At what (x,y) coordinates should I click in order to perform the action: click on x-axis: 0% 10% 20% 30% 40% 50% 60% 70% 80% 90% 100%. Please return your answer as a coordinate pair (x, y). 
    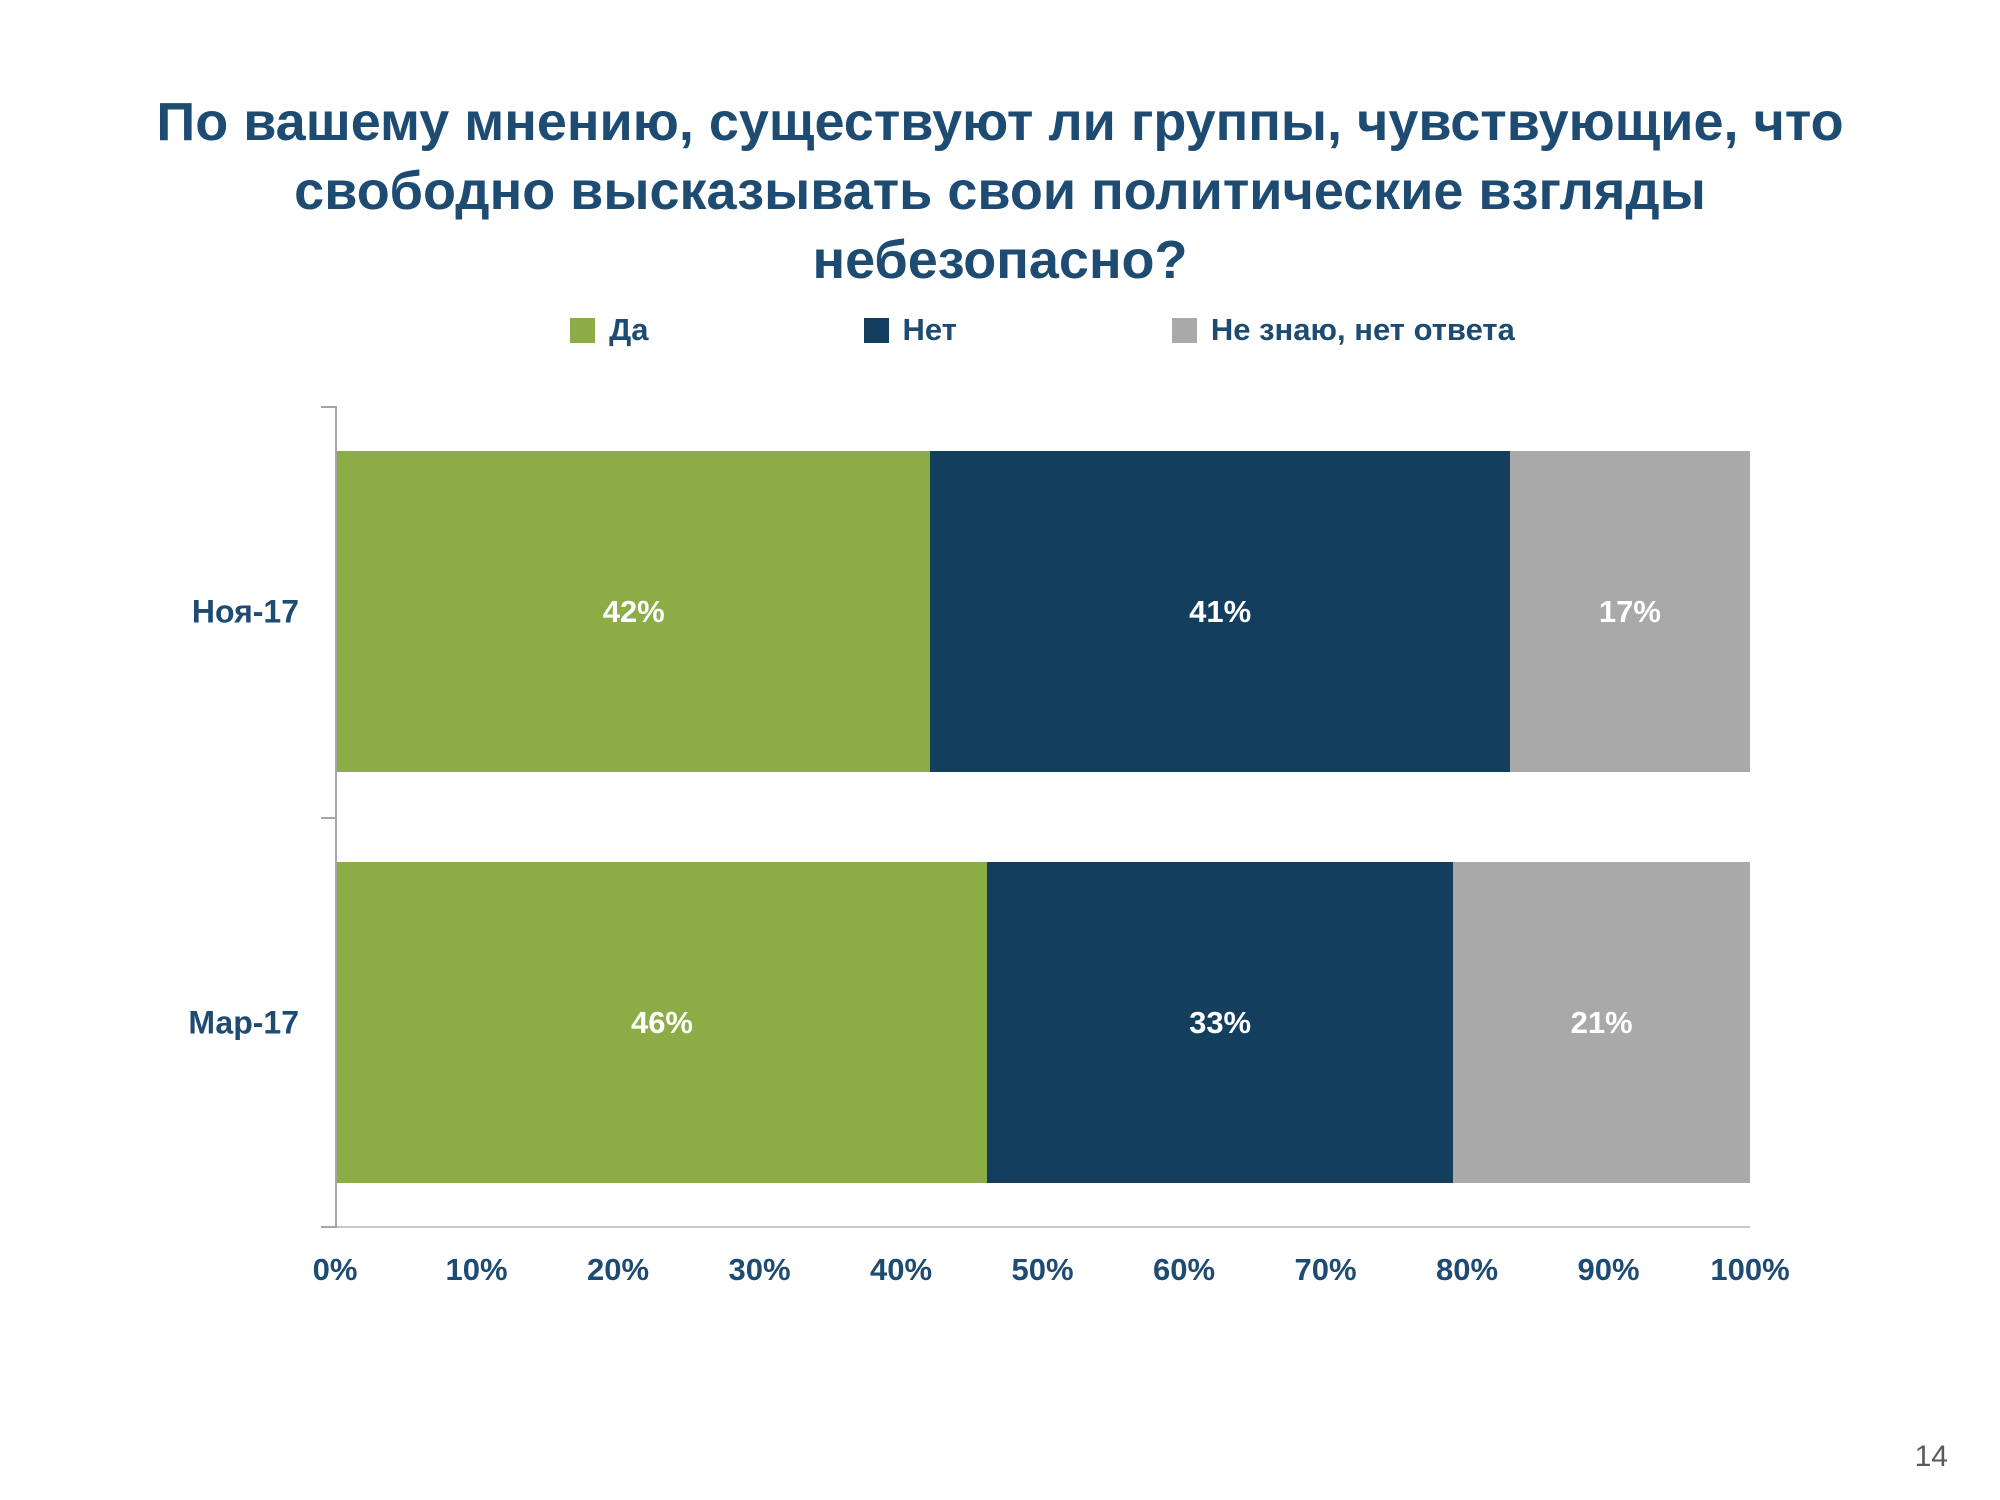
    Looking at the image, I should click on (1051, 1272).